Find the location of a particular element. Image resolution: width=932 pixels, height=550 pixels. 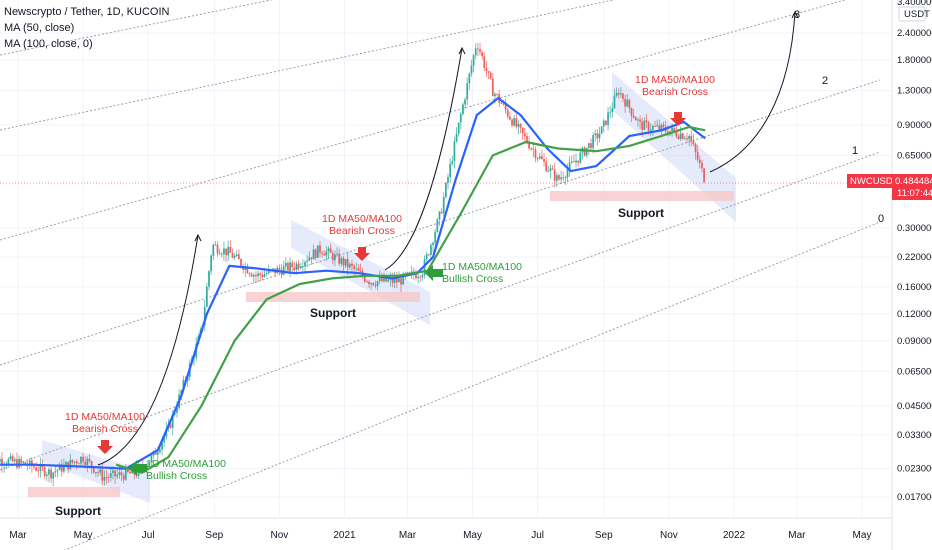

bullish-cross-arrow is located at coordinates (138, 468).